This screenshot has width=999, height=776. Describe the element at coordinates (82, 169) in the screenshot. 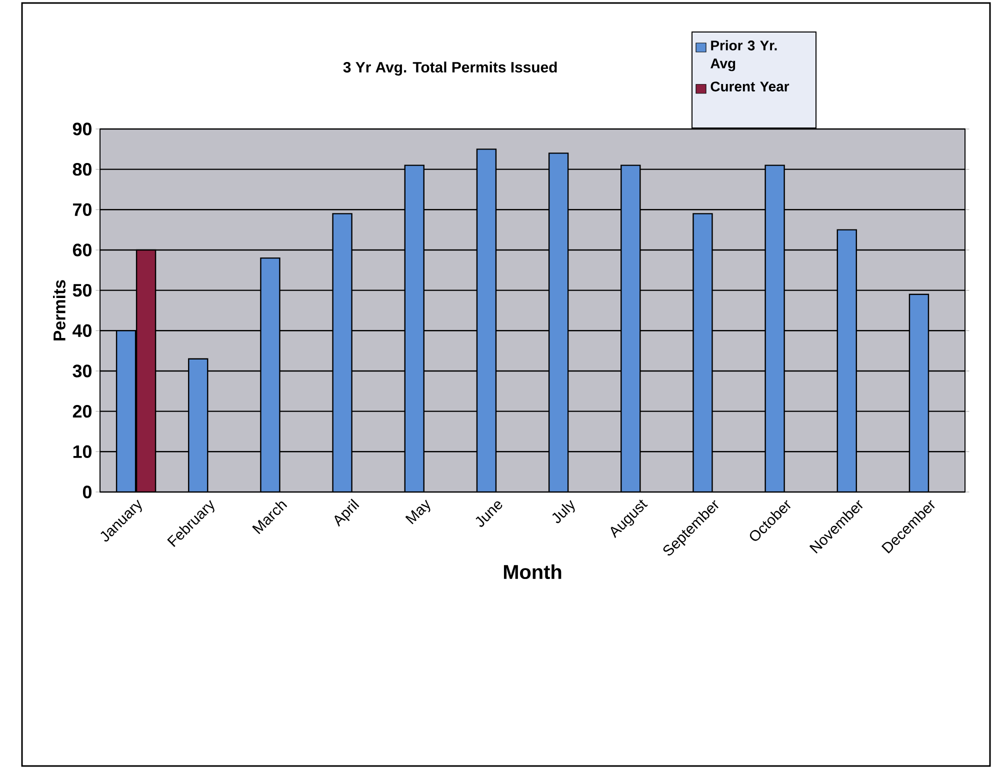

I see `y-tick-label: 80` at that location.